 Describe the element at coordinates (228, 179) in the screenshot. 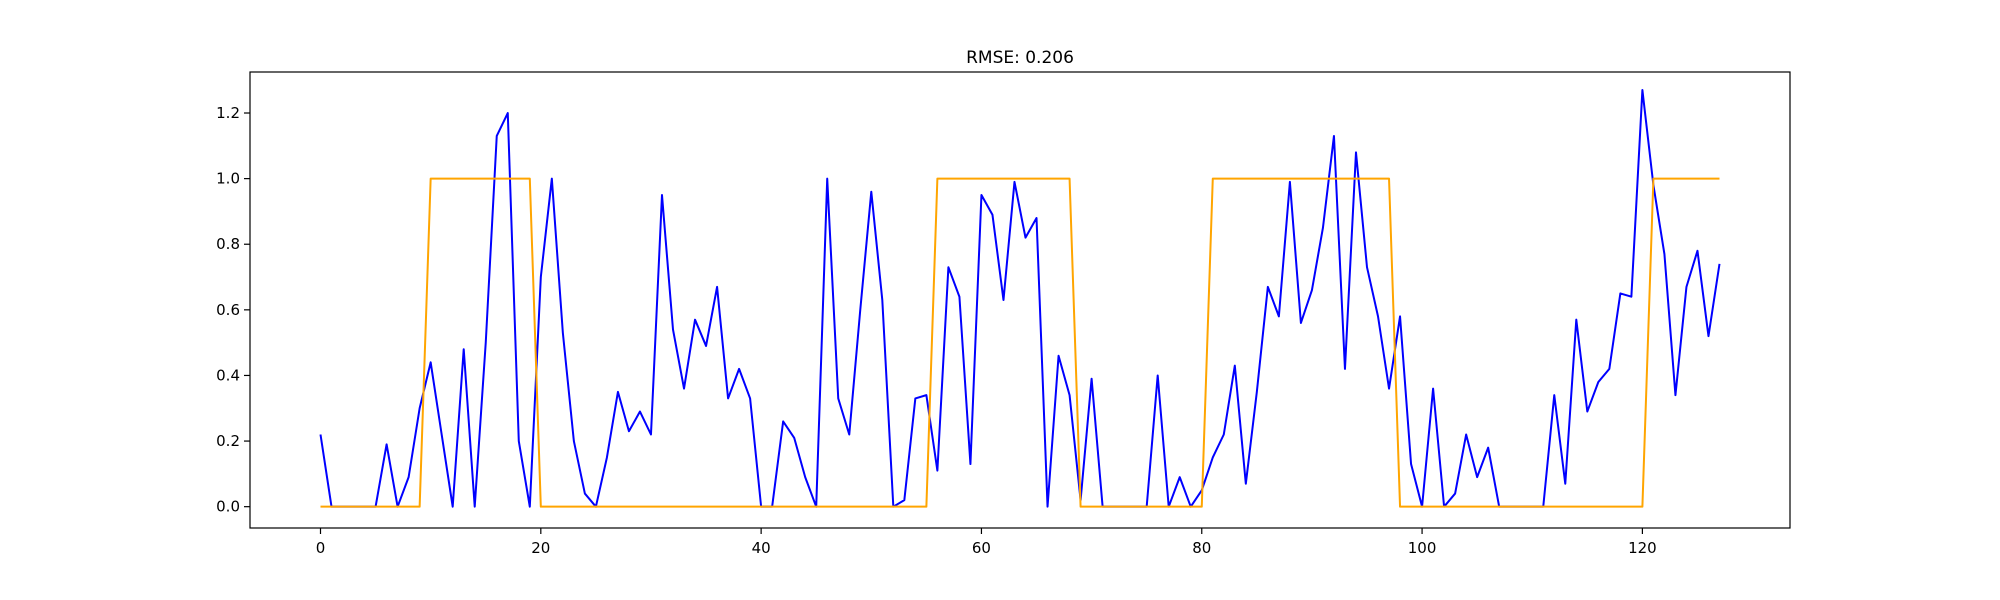

I see `y-tick-label: 1.0` at that location.